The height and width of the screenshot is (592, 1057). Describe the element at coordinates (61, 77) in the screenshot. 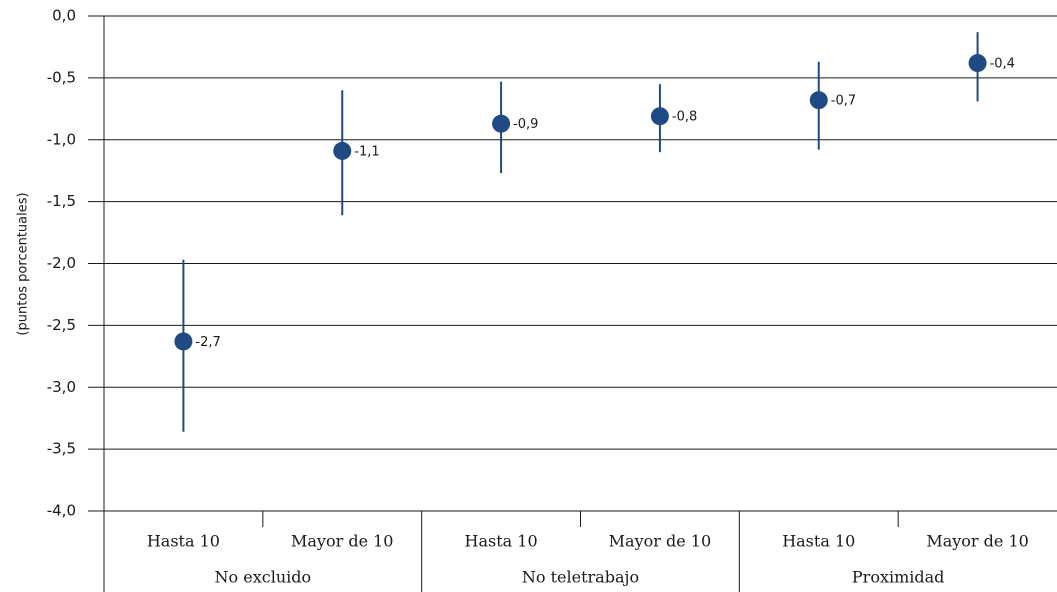

I see `y-tick-label: -0,5` at that location.